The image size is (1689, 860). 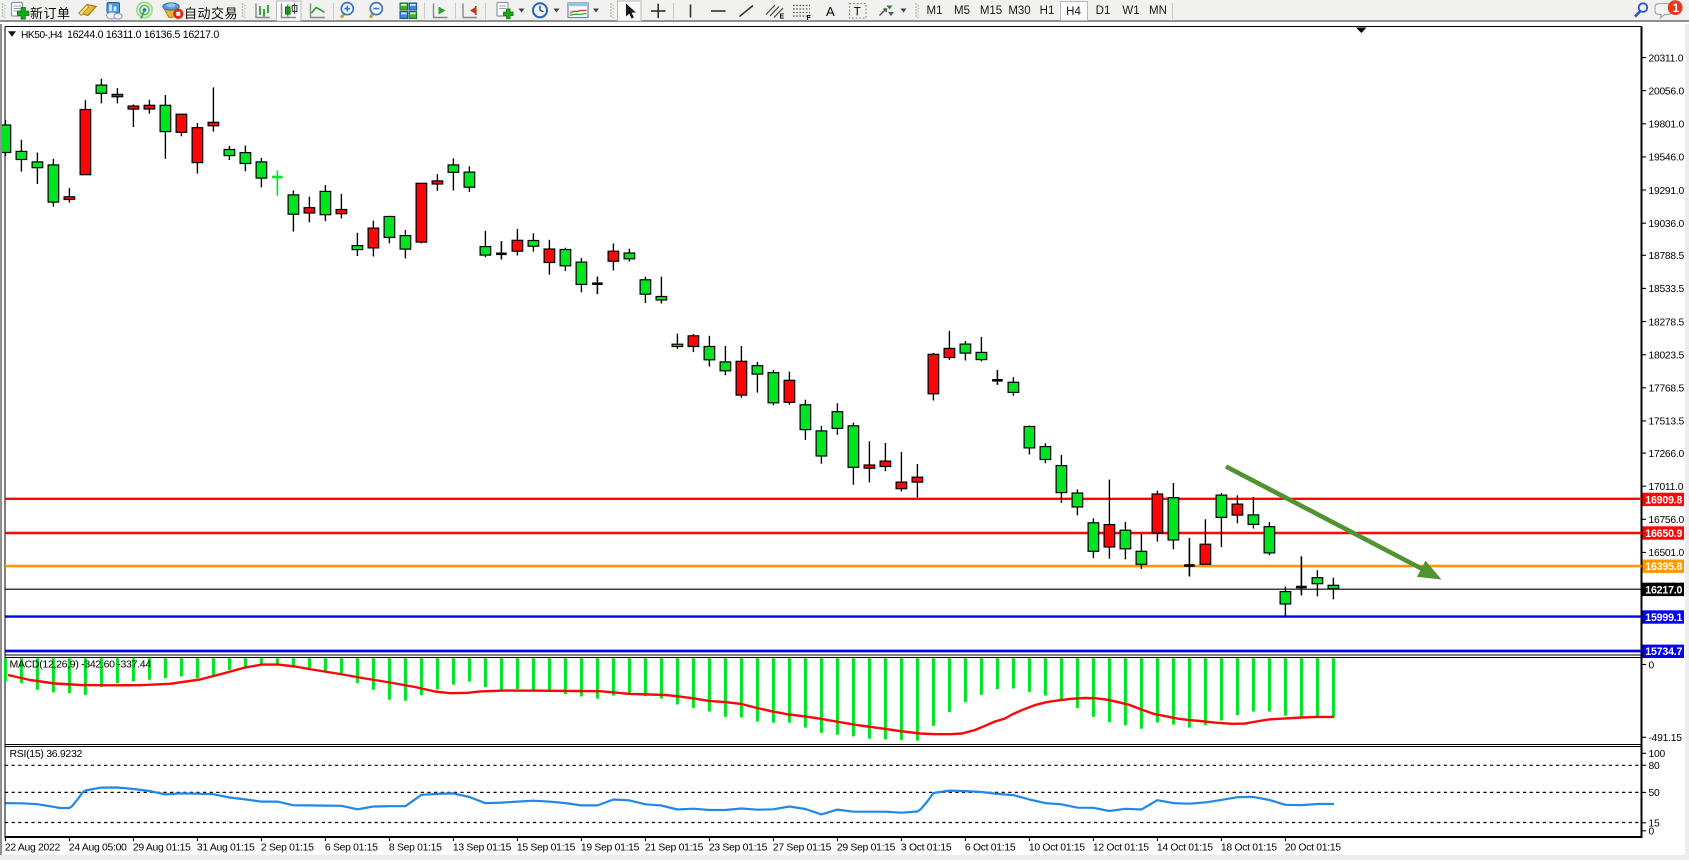 I want to click on svg-text: 17513.5, so click(x=1667, y=422).